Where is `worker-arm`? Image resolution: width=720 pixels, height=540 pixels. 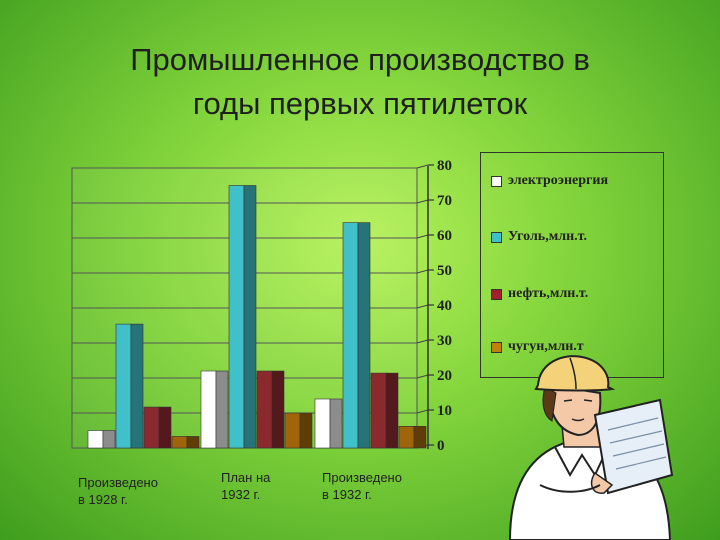
worker-arm is located at coordinates (570, 488).